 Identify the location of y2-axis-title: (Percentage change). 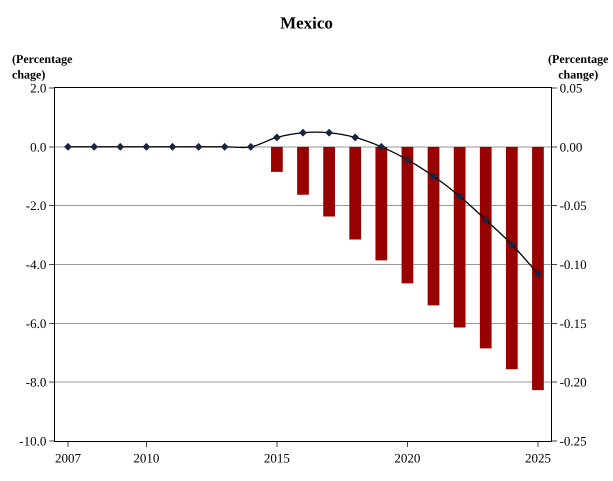
(579, 67).